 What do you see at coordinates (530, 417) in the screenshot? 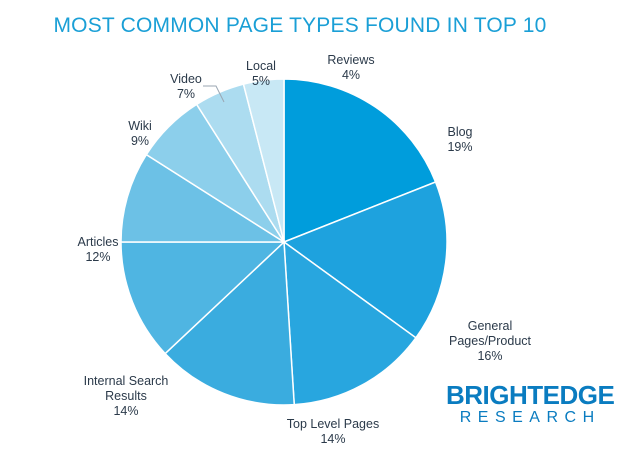
I see `brand-subtitle: RESEARCH` at bounding box center [530, 417].